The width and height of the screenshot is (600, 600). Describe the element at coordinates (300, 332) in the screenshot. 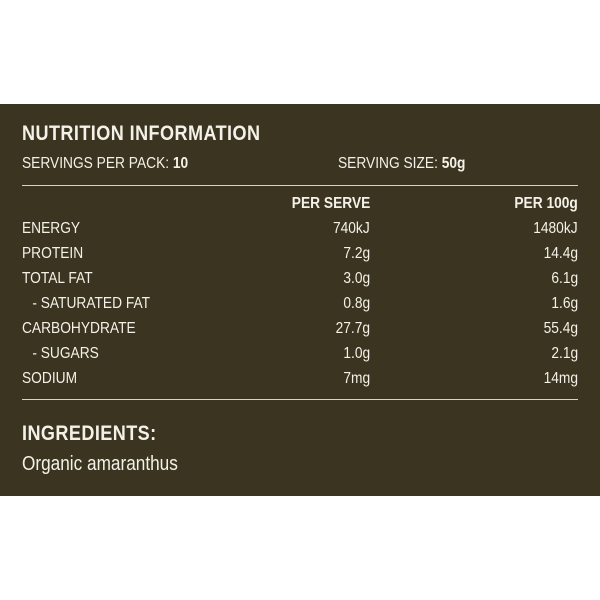

I see `nutrient-row-carbohydrate: CARBOHYDRATE 27.7g 55.4g` at that location.